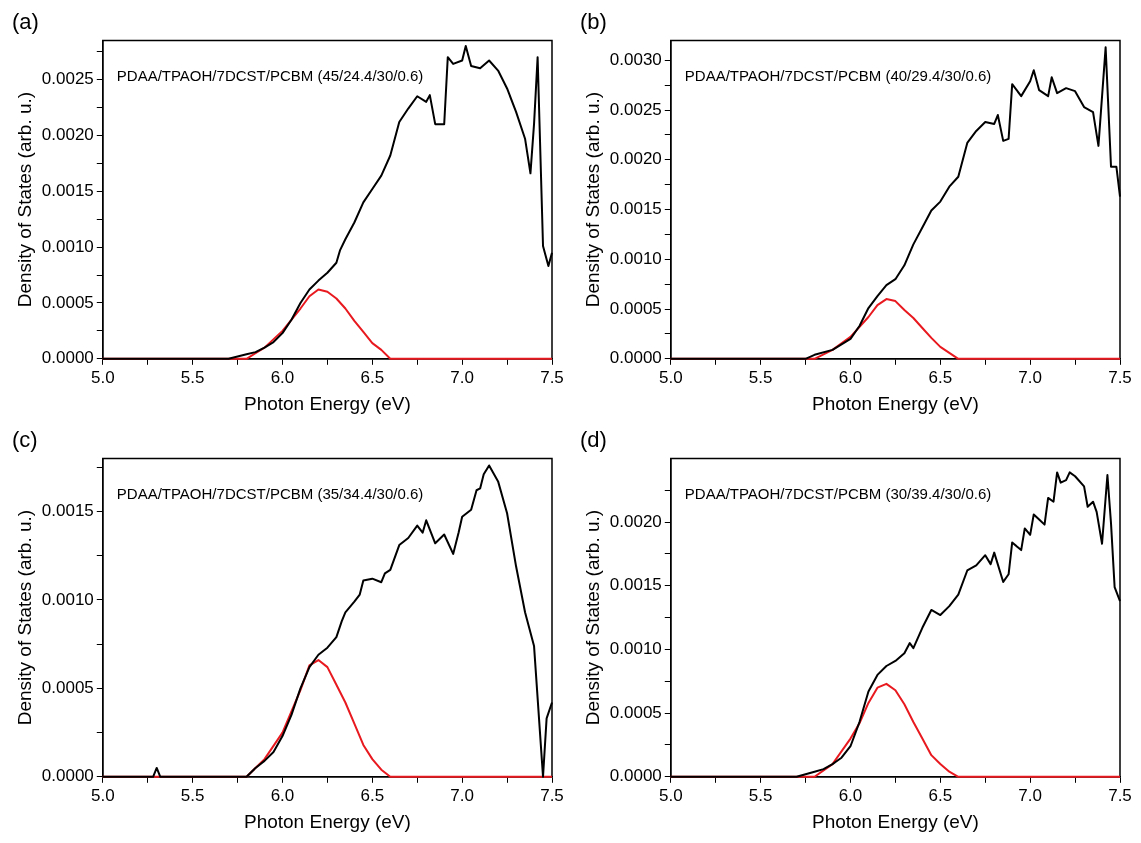 The height and width of the screenshot is (843, 1141). Describe the element at coordinates (270, 493) in the screenshot. I see `annotation: PDAA/TPAOH/7DCST/PCBM (35/34.4/30/0.6)` at that location.